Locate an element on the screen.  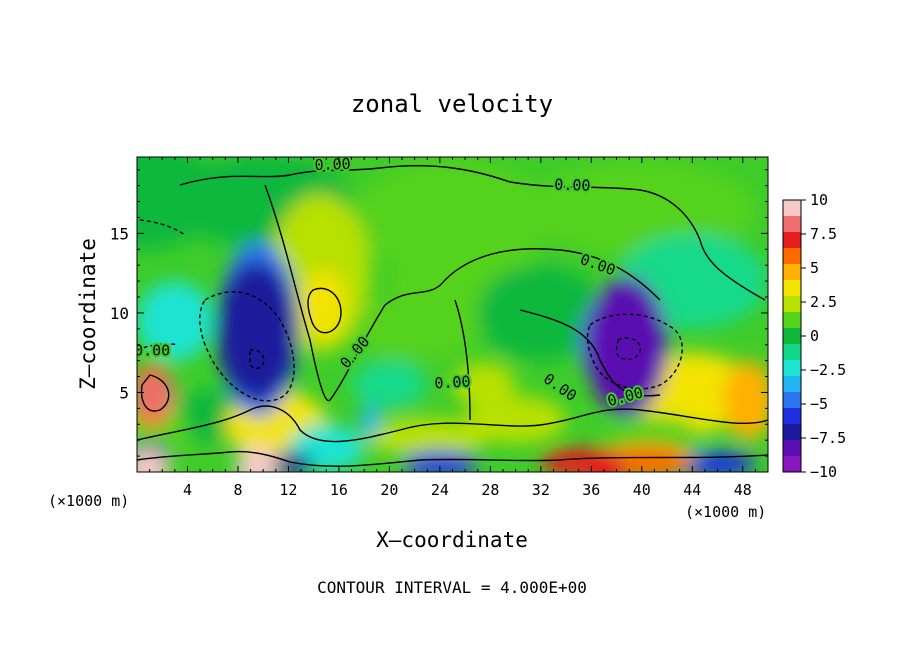
colorbar-tick-label: −2.5 is located at coordinates (828, 370).